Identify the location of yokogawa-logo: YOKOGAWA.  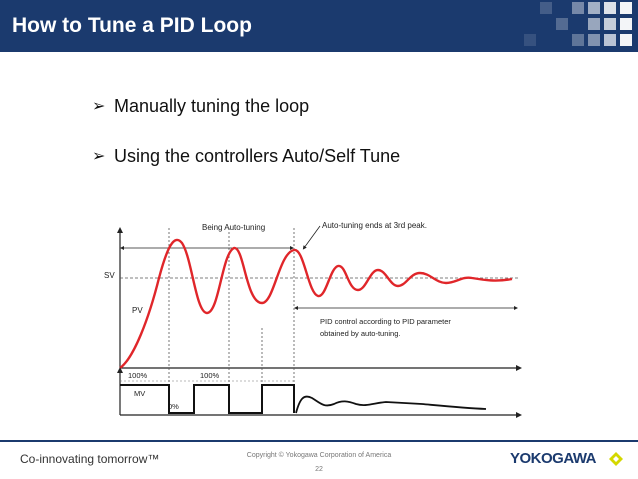
(553, 458).